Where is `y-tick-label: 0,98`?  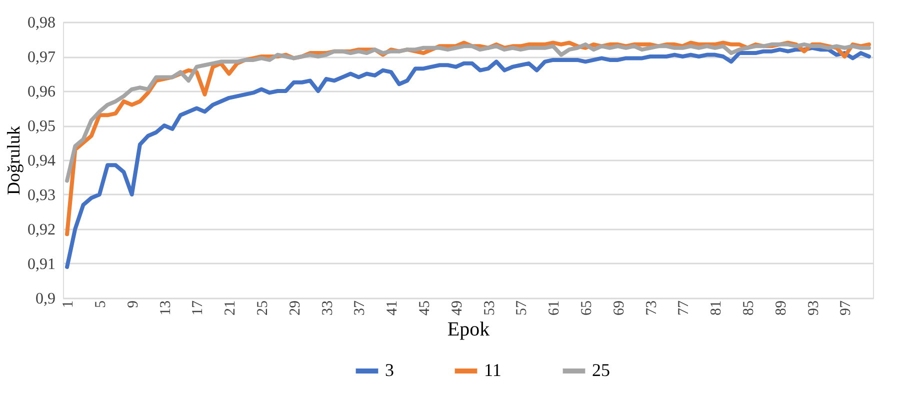 y-tick-label: 0,98 is located at coordinates (42, 23).